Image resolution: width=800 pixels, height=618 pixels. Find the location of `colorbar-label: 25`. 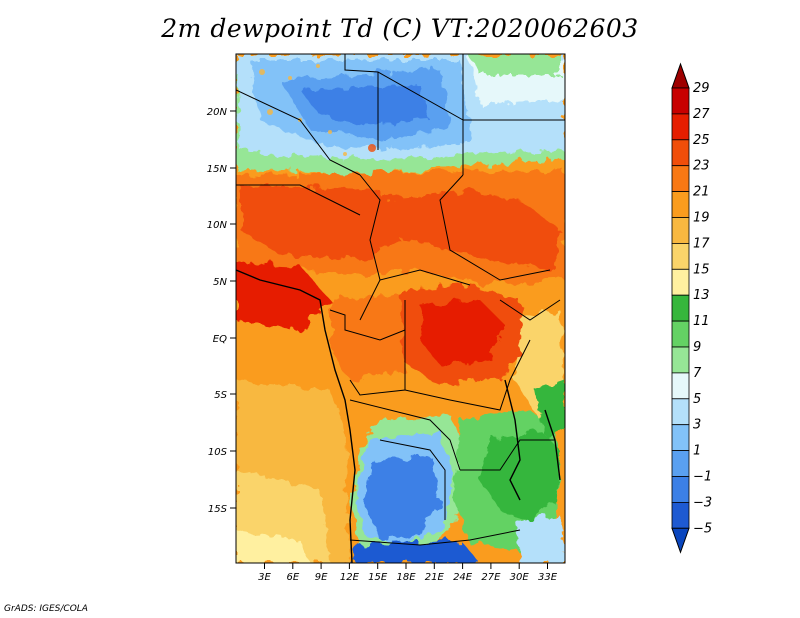

colorbar-label: 25 is located at coordinates (701, 140).